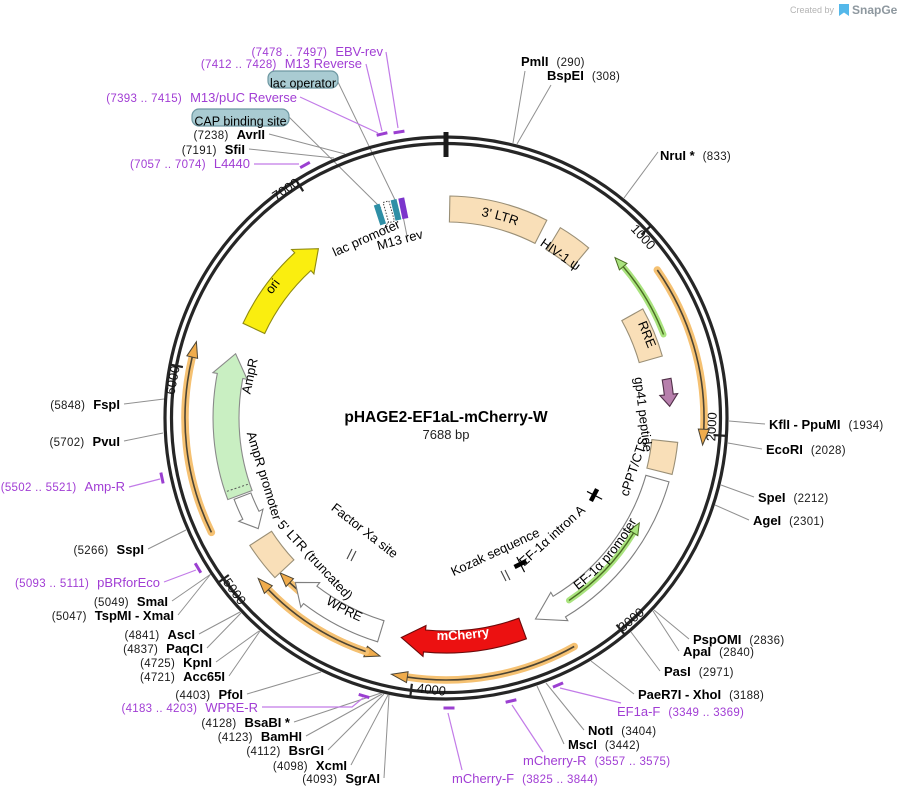 The image size is (898, 796). I want to click on primer-dash-m13-reverse, so click(382, 134).